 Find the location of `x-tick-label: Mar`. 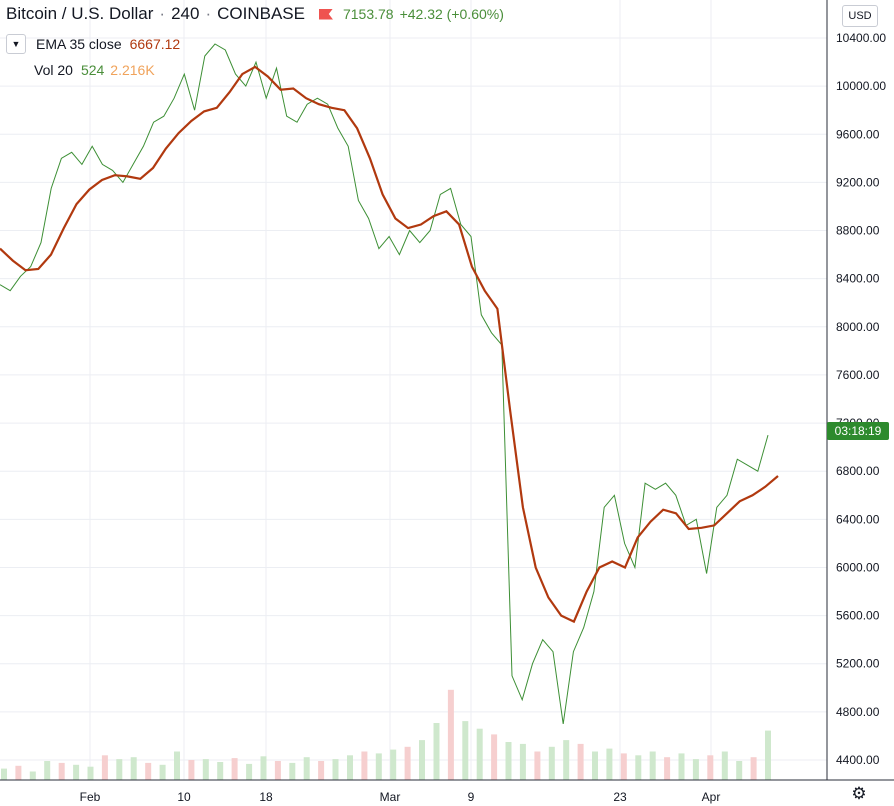

x-tick-label: Mar is located at coordinates (390, 797).